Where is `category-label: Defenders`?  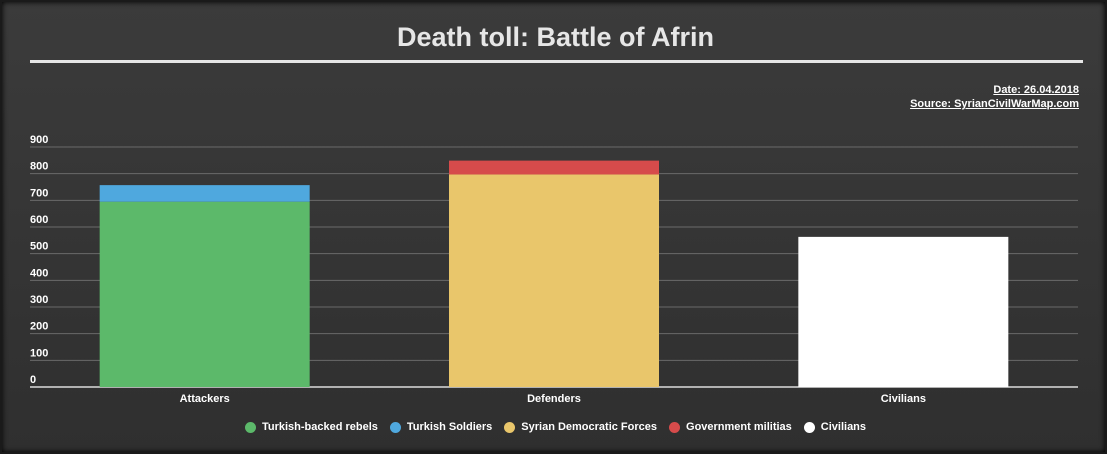
category-label: Defenders is located at coordinates (554, 399).